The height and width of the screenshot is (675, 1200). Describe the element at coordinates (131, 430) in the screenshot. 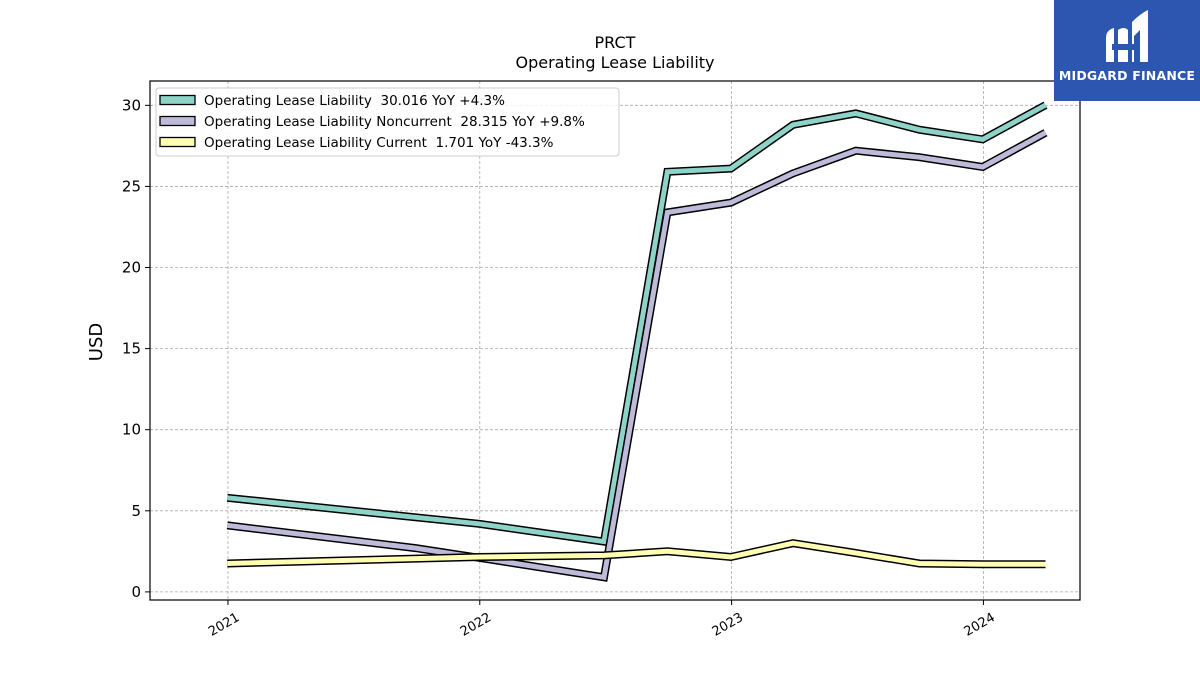

I see `y-tick-label: 10` at that location.